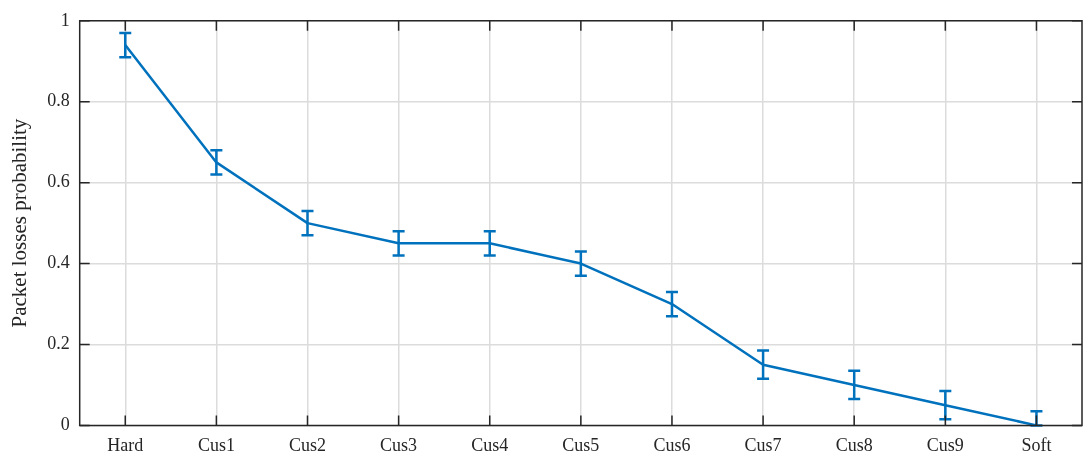 This screenshot has width=1084, height=471. Describe the element at coordinates (58, 262) in the screenshot. I see `y-tick-label: 0.4` at that location.